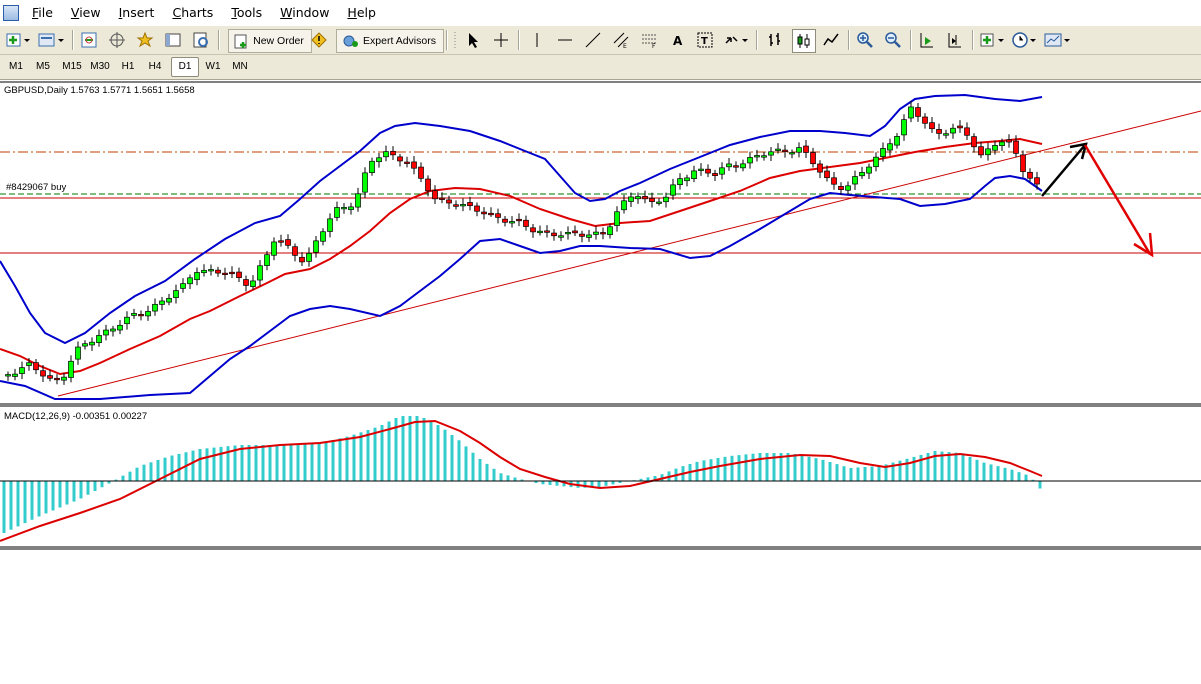  I want to click on new-chart-icon, so click(18, 40).